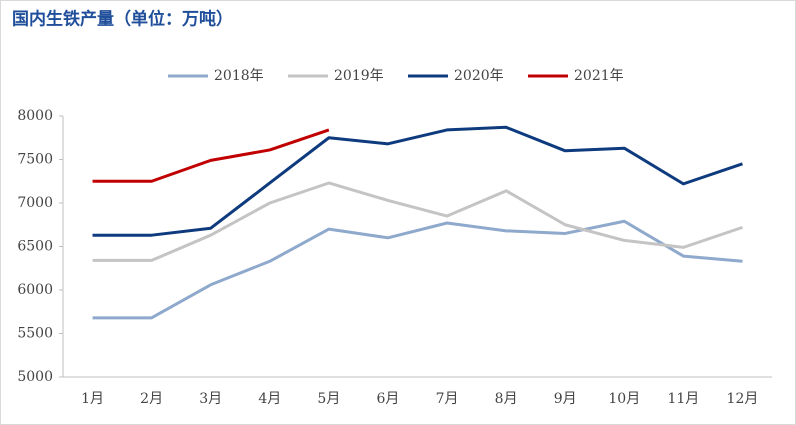  Describe the element at coordinates (211, 155) in the screenshot. I see `series-line` at that location.